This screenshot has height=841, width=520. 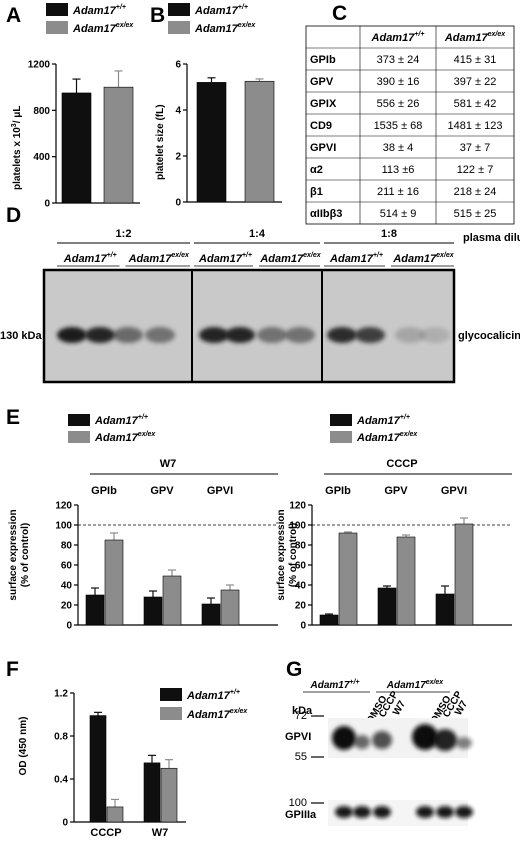 What do you see at coordinates (389, 234) in the screenshot?
I see `dilution-label: 1:8` at bounding box center [389, 234].